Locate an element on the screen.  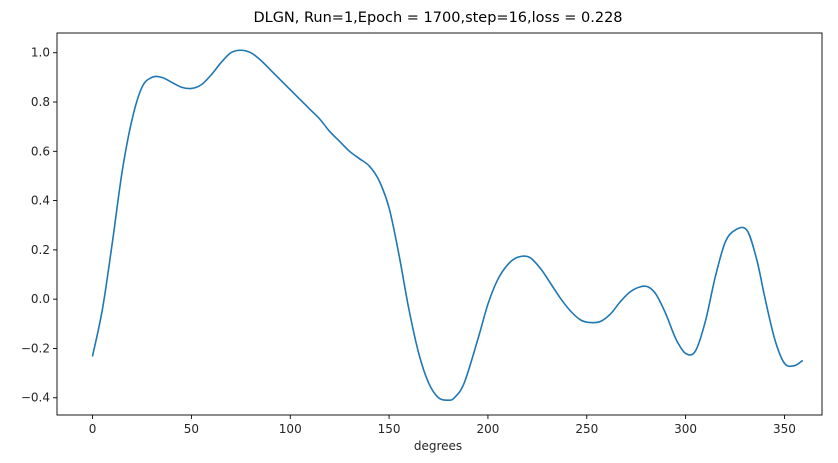
y-tick-label: −0.2 is located at coordinates (35, 348).